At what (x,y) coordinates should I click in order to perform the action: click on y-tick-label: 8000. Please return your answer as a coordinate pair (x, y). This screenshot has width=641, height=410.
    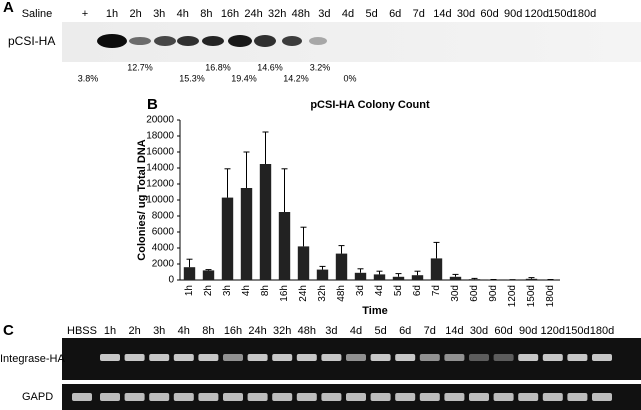
    Looking at the image, I should click on (163, 216).